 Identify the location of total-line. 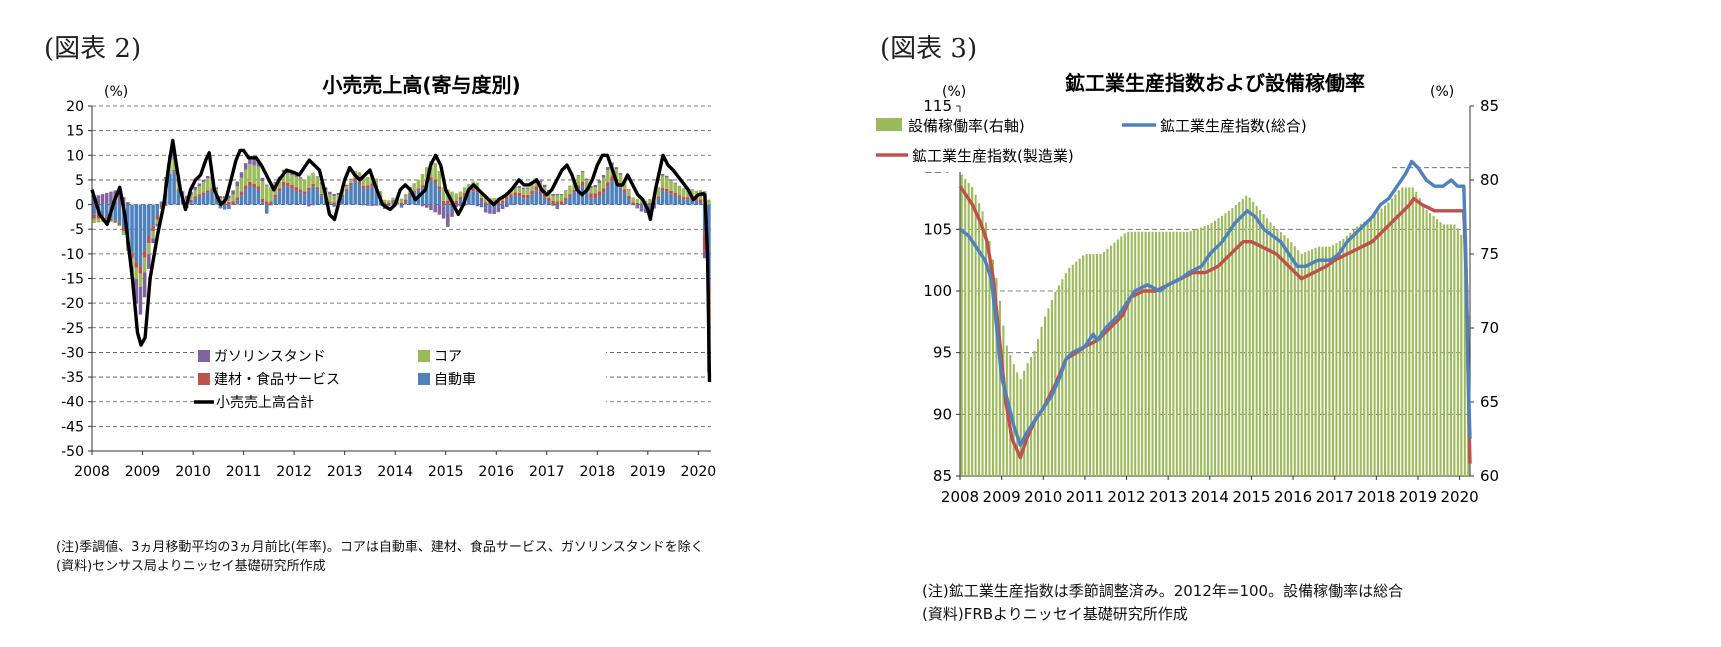
(401, 260).